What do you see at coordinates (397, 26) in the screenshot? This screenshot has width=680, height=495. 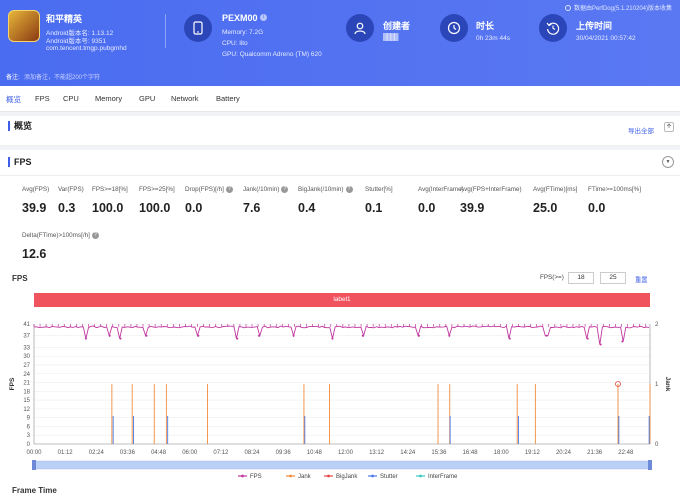 I see `creator-label: 创建者` at bounding box center [397, 26].